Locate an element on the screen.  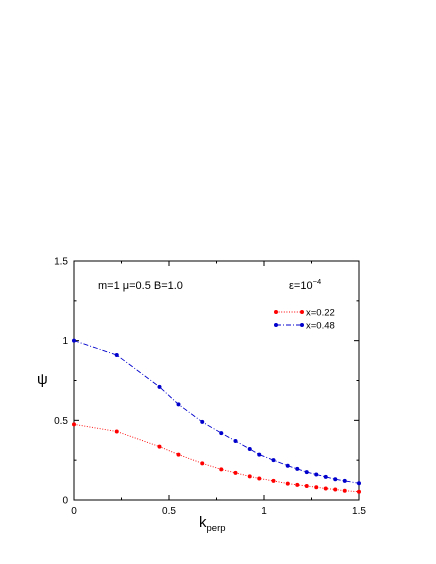
x-axis-title-sub: perp is located at coordinates (216, 528).